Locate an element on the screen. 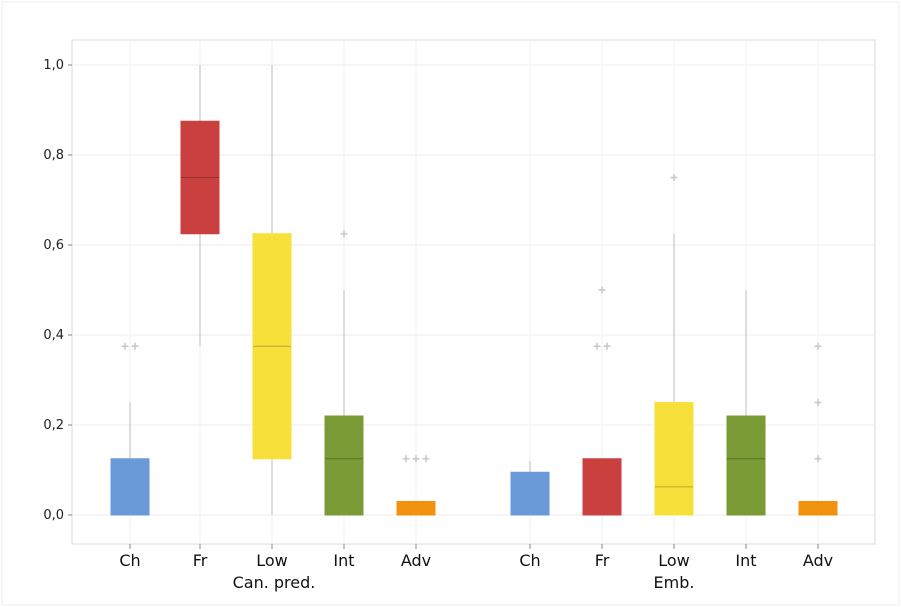 The width and height of the screenshot is (901, 607). box-low-can-pred is located at coordinates (272, 290).